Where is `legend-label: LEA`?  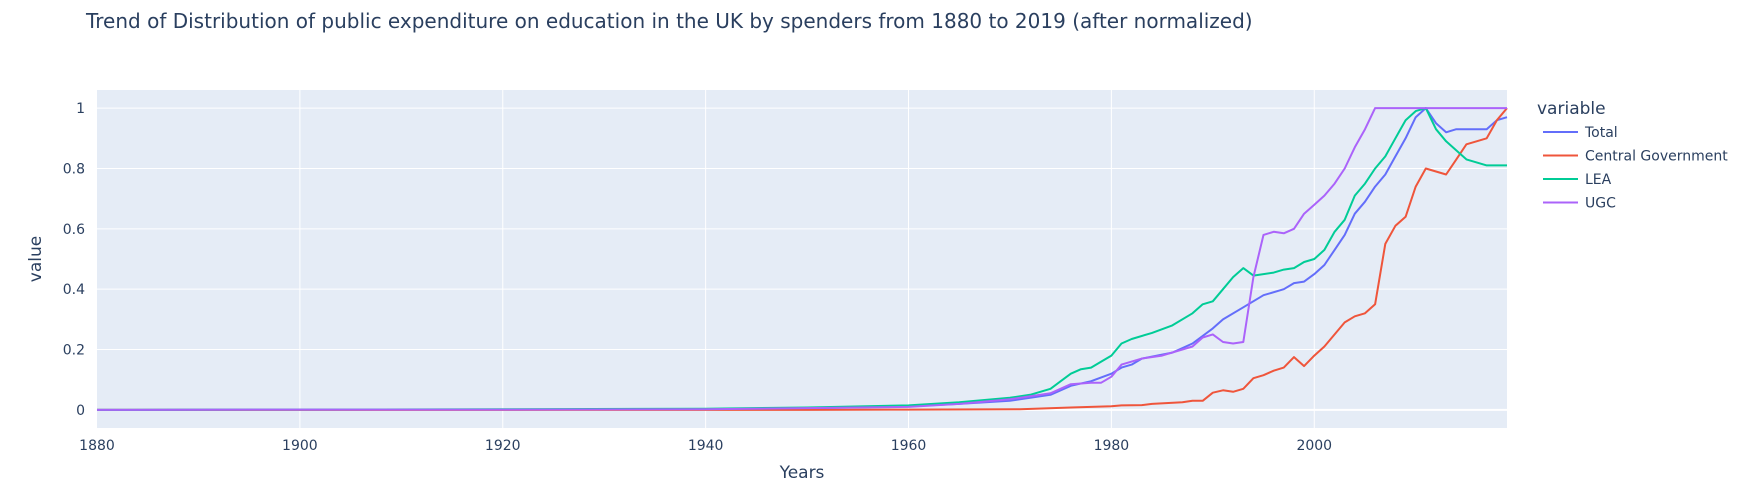
legend-label: LEA is located at coordinates (1598, 180).